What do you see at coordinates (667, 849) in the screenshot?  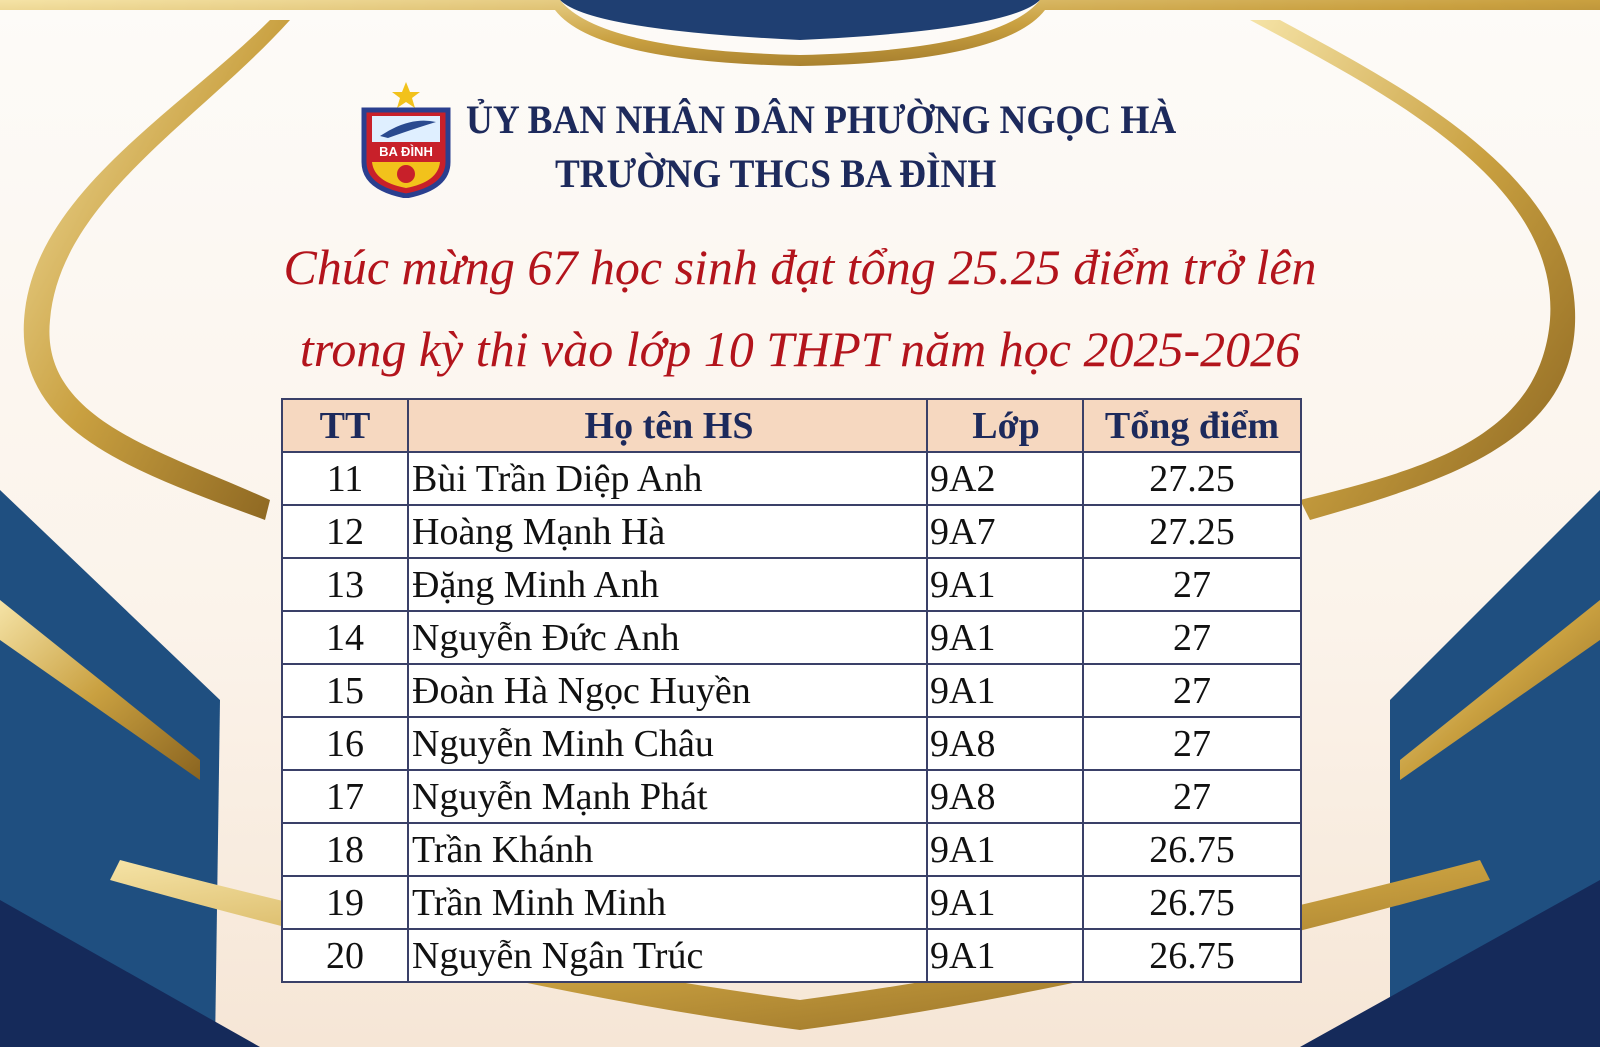 I see `student-name: Trần Khánh` at bounding box center [667, 849].